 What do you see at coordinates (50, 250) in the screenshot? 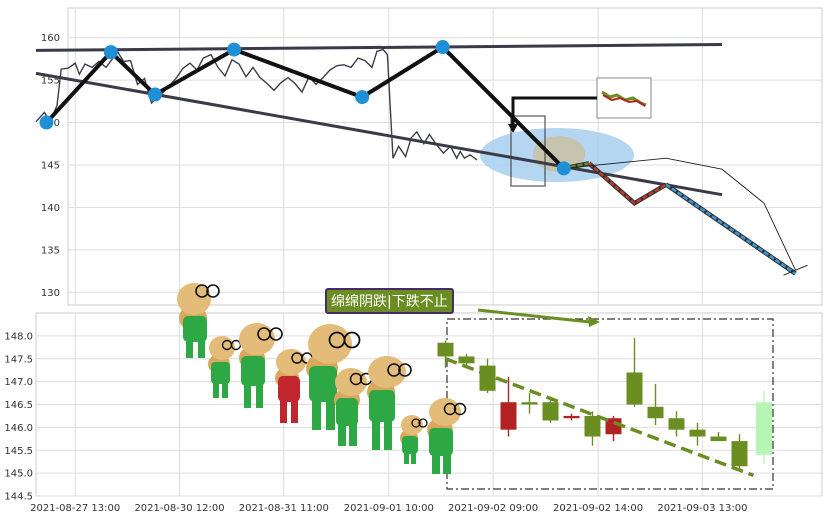
I see `top-ytick-label: 135` at bounding box center [50, 250].